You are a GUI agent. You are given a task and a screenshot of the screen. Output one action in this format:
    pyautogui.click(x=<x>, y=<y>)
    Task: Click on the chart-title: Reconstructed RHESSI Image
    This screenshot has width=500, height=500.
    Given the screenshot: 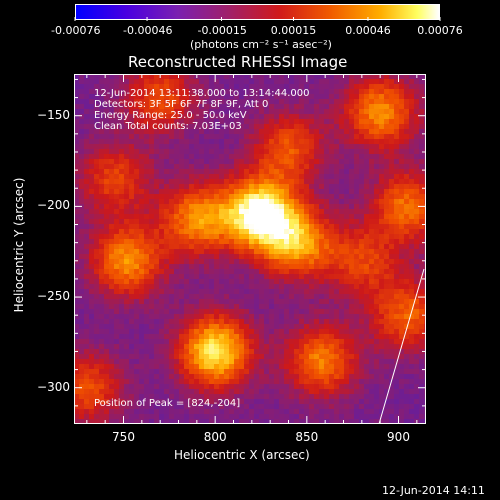 What is the action you would take?
    pyautogui.click(x=238, y=62)
    